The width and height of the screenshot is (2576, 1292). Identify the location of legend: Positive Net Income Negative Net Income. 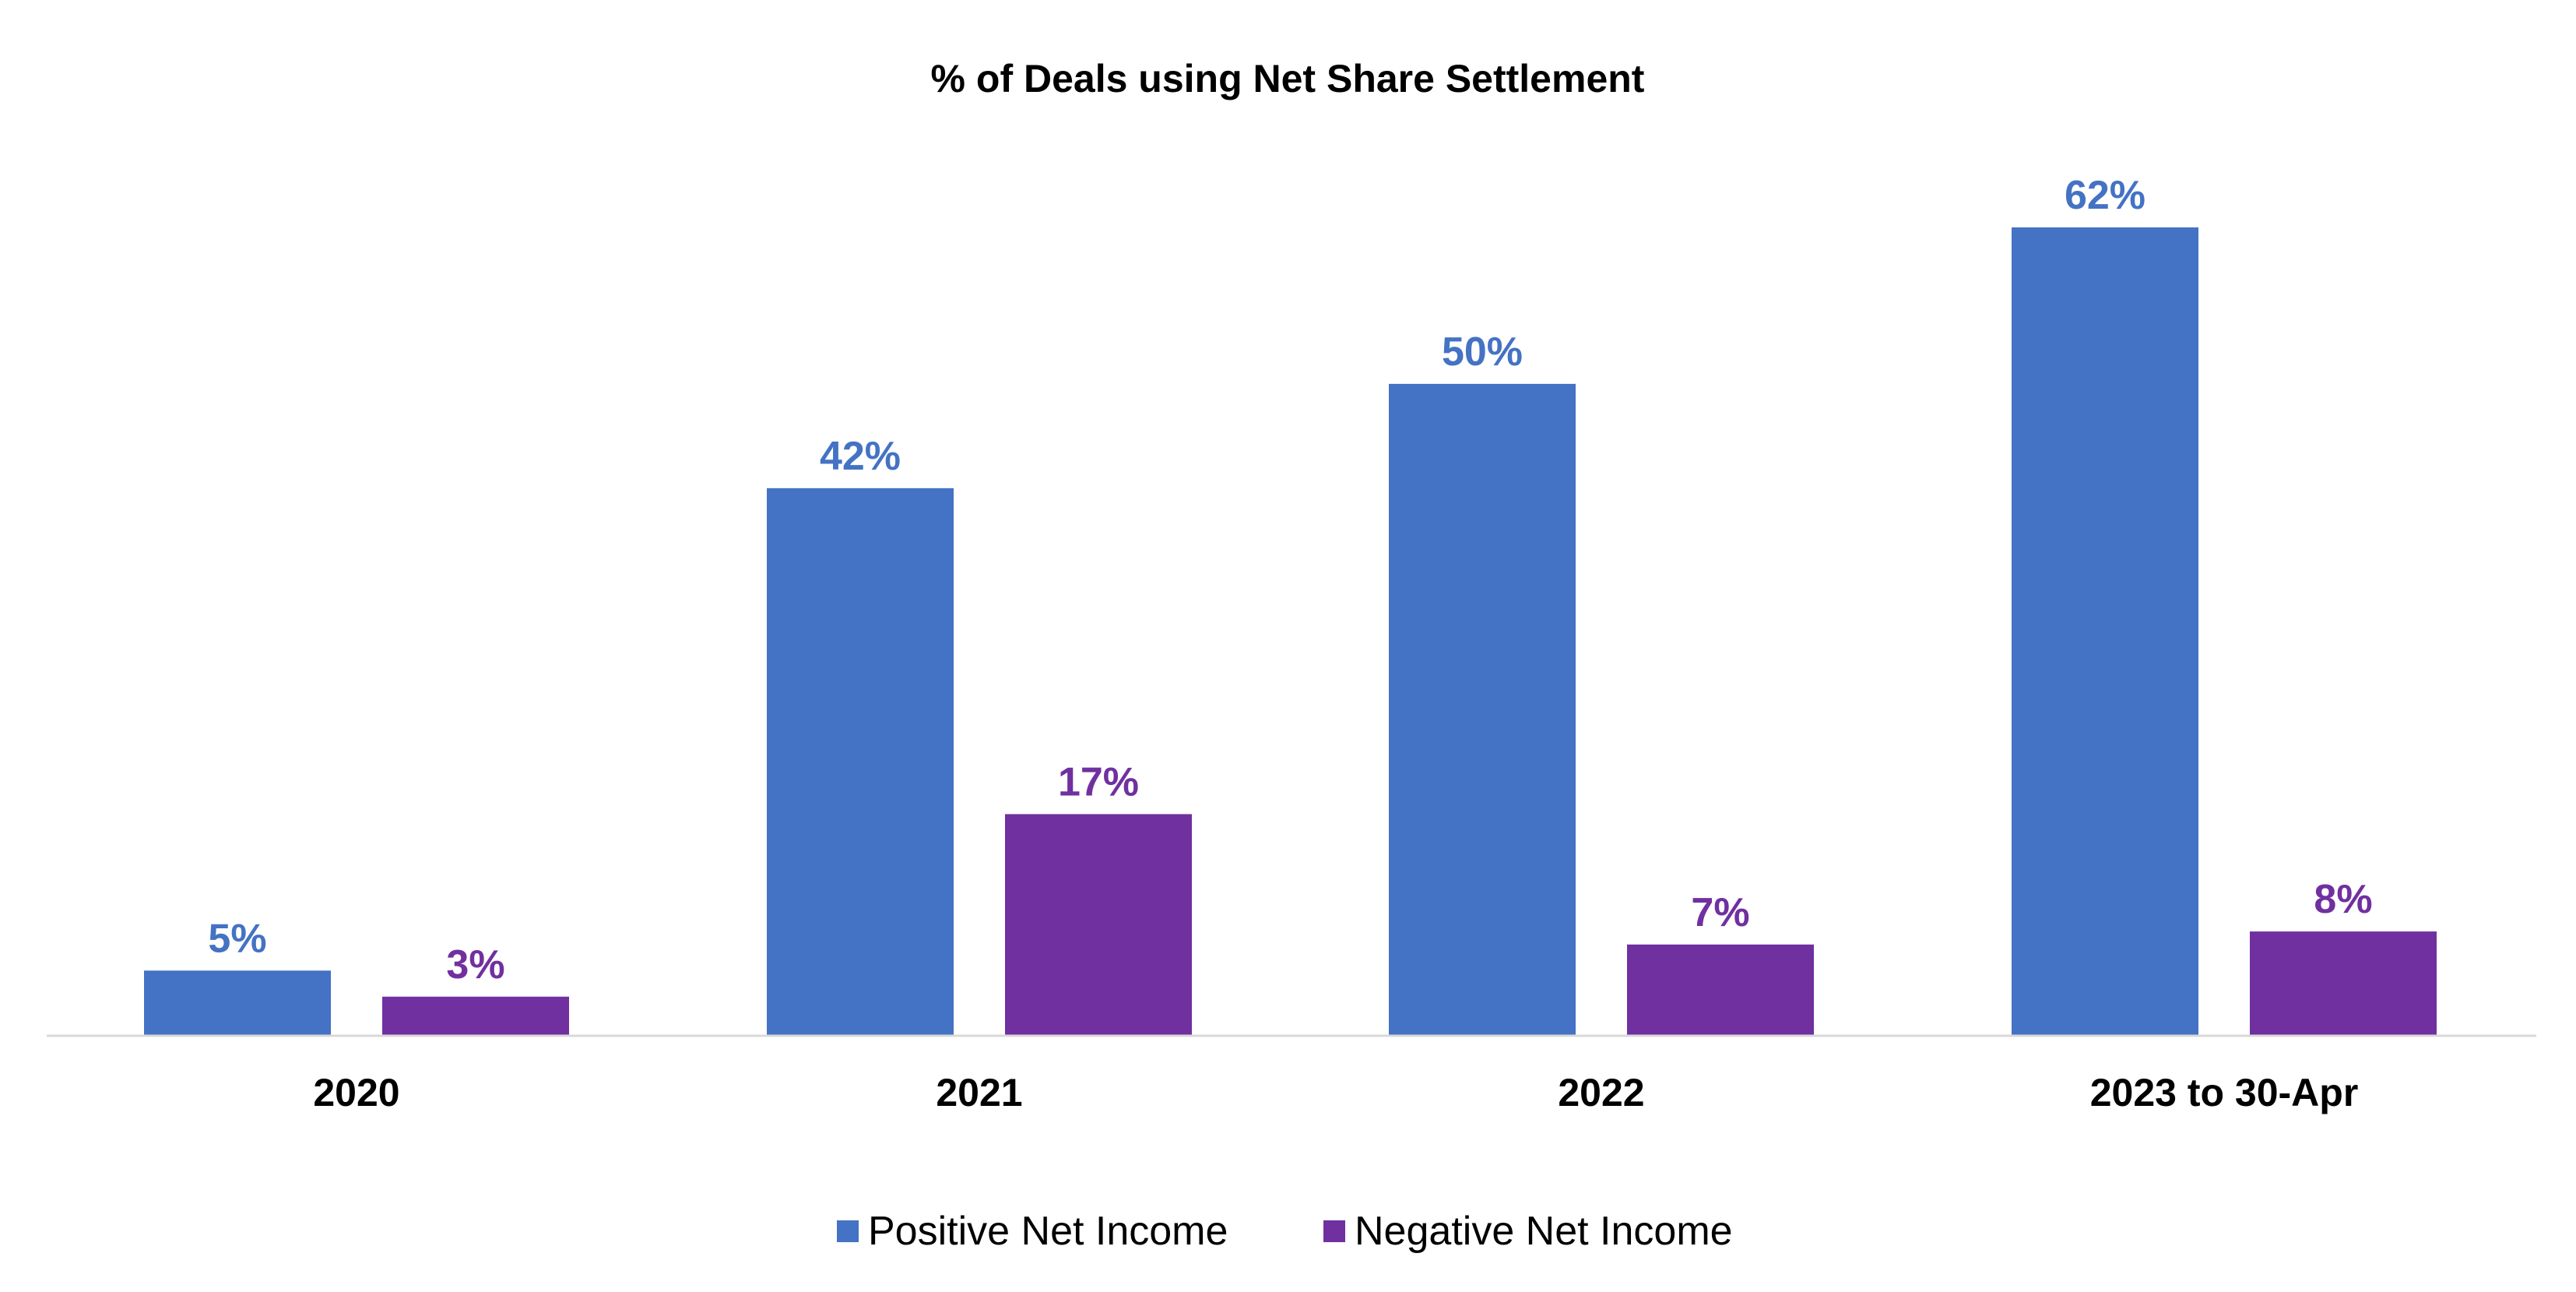
(1285, 1231).